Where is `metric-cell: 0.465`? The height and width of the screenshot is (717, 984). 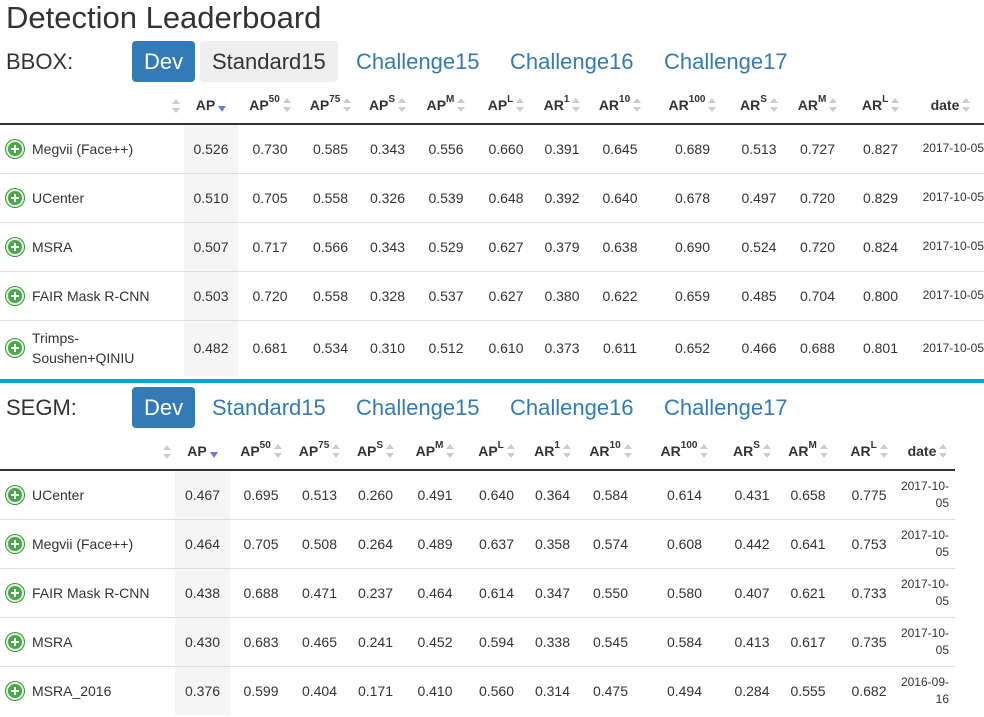
metric-cell: 0.465 is located at coordinates (319, 641).